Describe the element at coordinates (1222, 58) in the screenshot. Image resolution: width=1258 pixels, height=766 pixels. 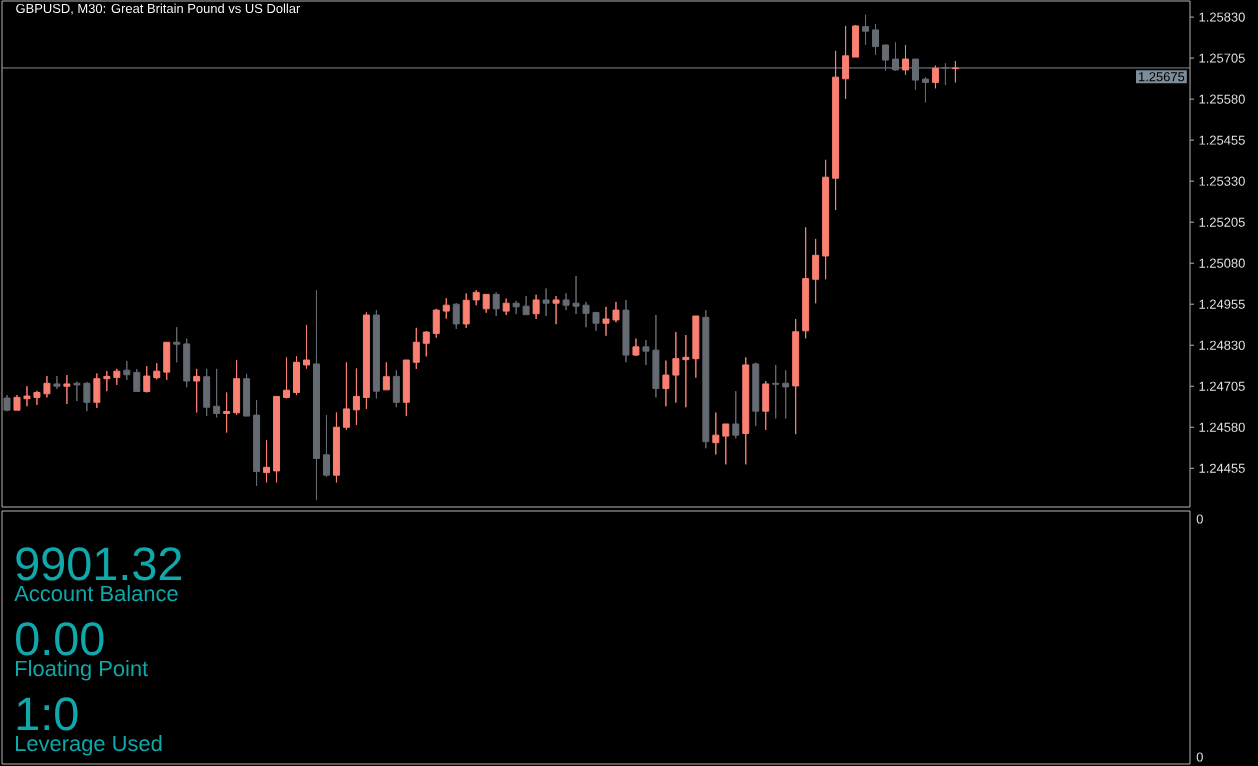
I see `y-tick-label: 1.25705` at that location.